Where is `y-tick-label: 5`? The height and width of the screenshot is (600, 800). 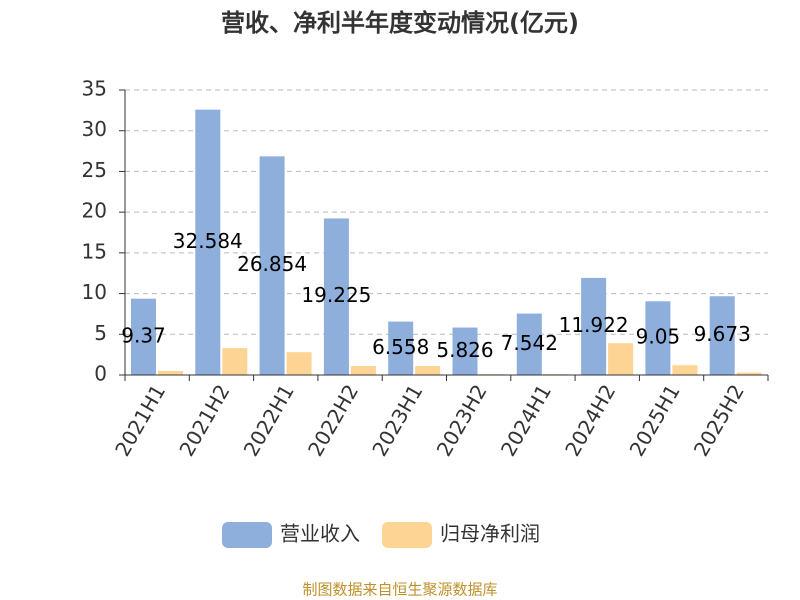 y-tick-label: 5 is located at coordinates (100, 333).